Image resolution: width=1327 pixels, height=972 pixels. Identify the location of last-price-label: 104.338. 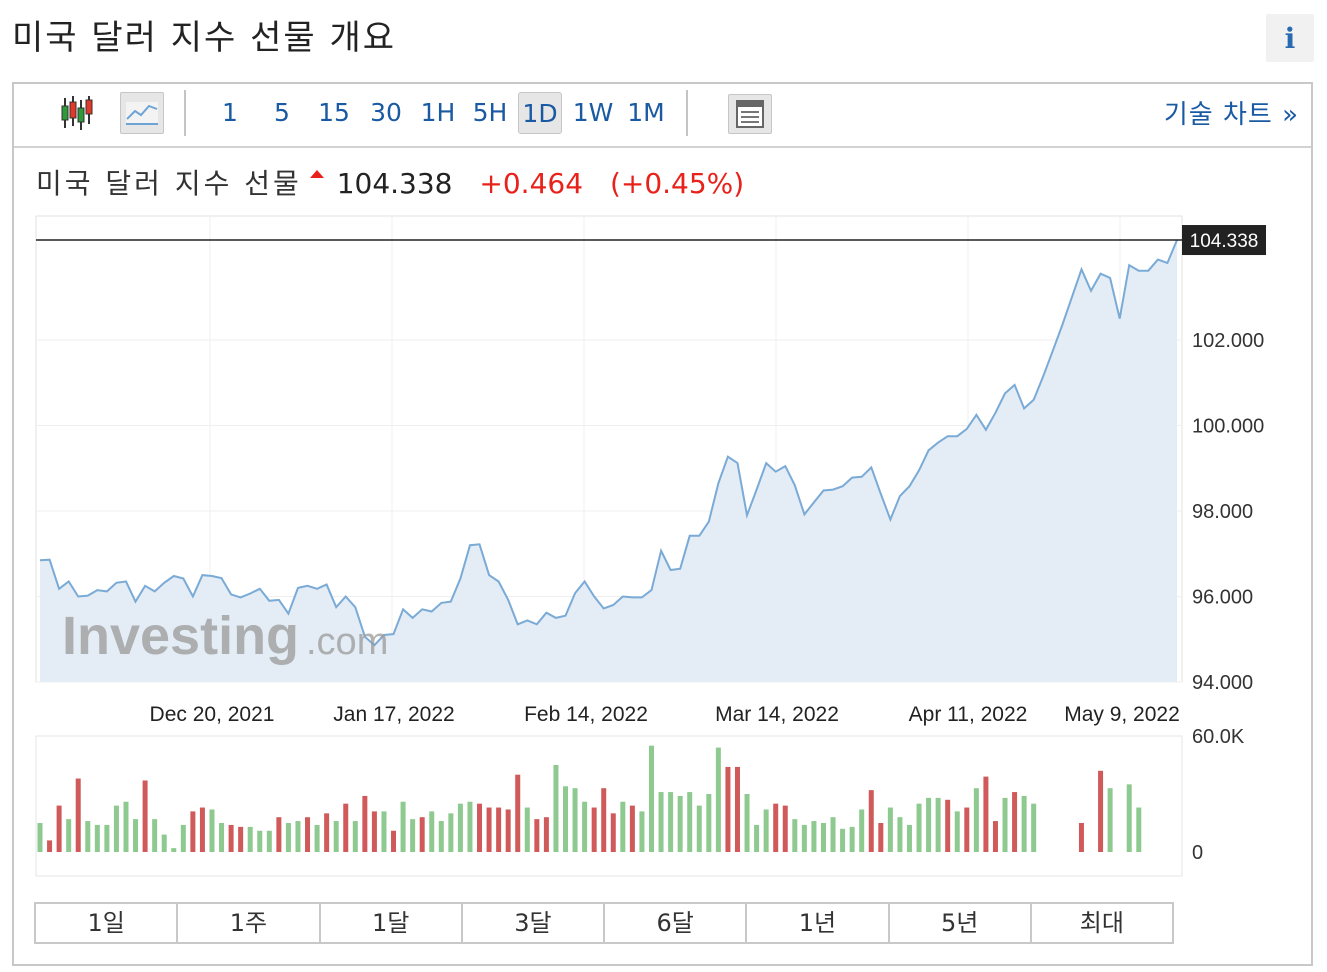
(1224, 241).